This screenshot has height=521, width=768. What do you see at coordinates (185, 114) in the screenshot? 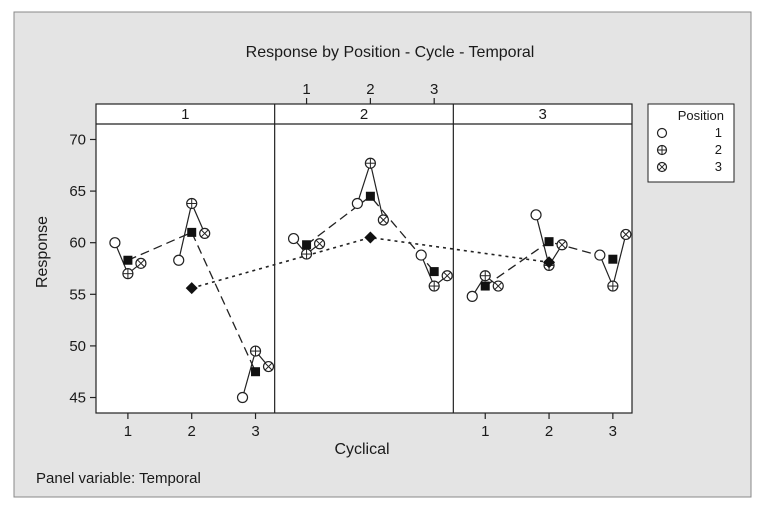
I see `panel-strip-label: 1` at bounding box center [185, 114].